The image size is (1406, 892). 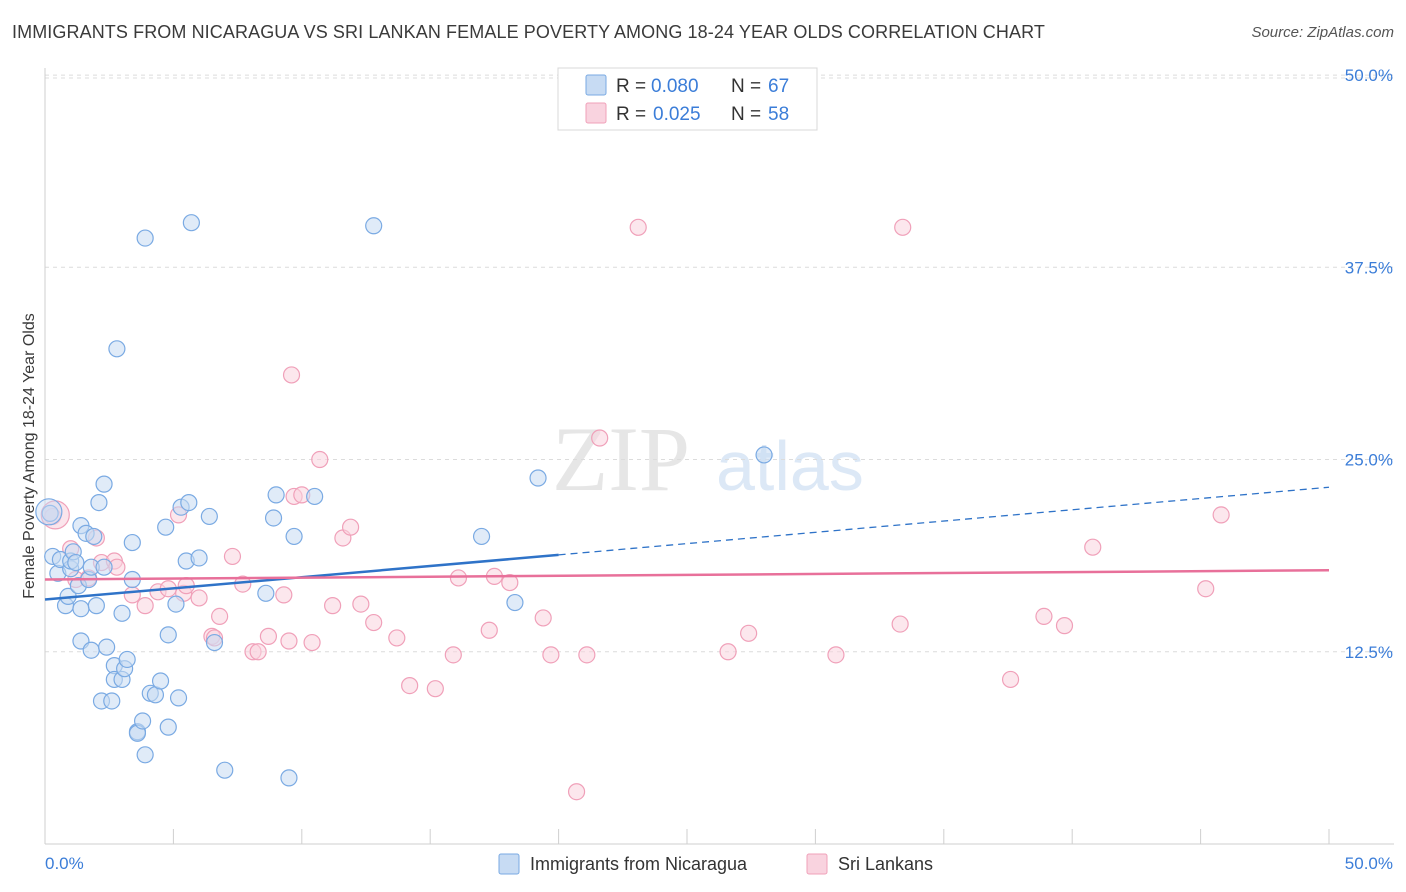 I want to click on legend-r-label-blue: R =, so click(x=631, y=86).